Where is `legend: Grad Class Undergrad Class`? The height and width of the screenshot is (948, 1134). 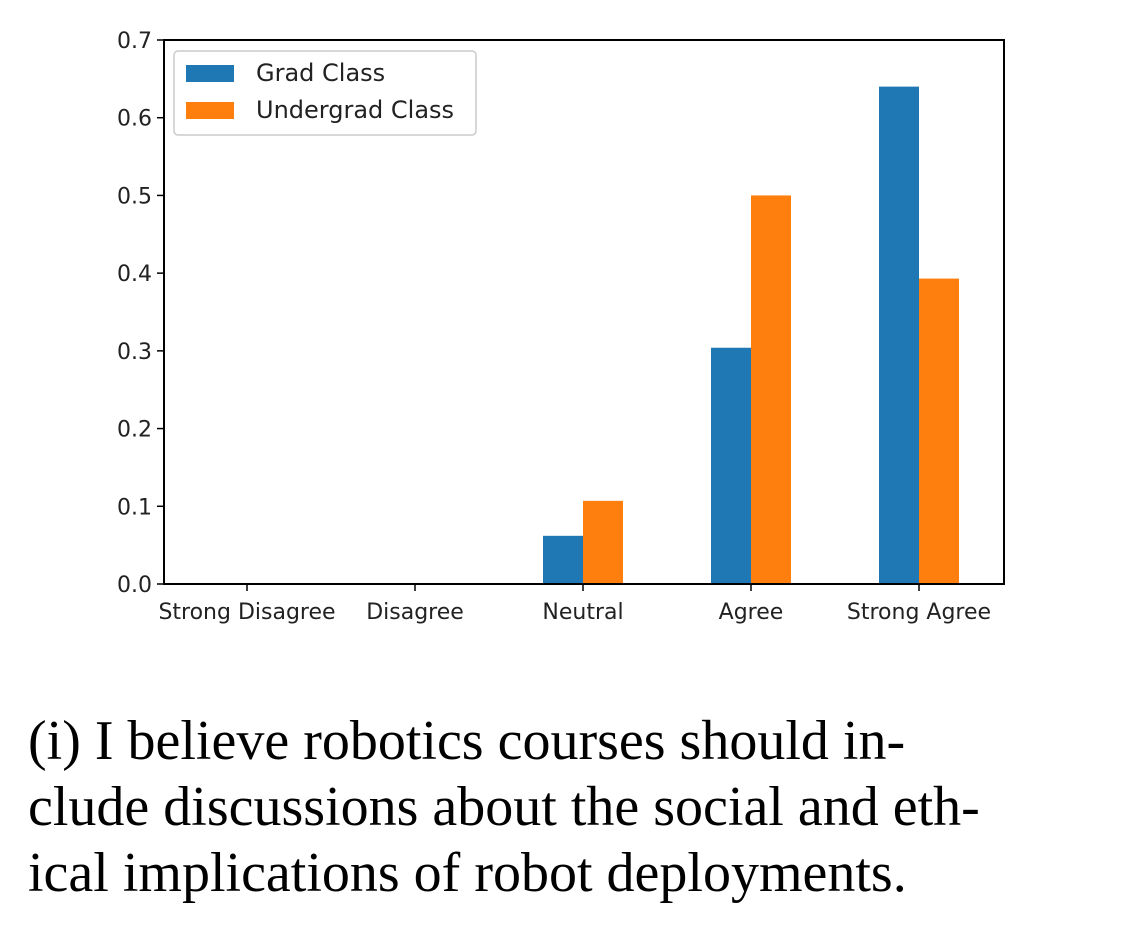
legend: Grad Class Undergrad Class is located at coordinates (325, 93).